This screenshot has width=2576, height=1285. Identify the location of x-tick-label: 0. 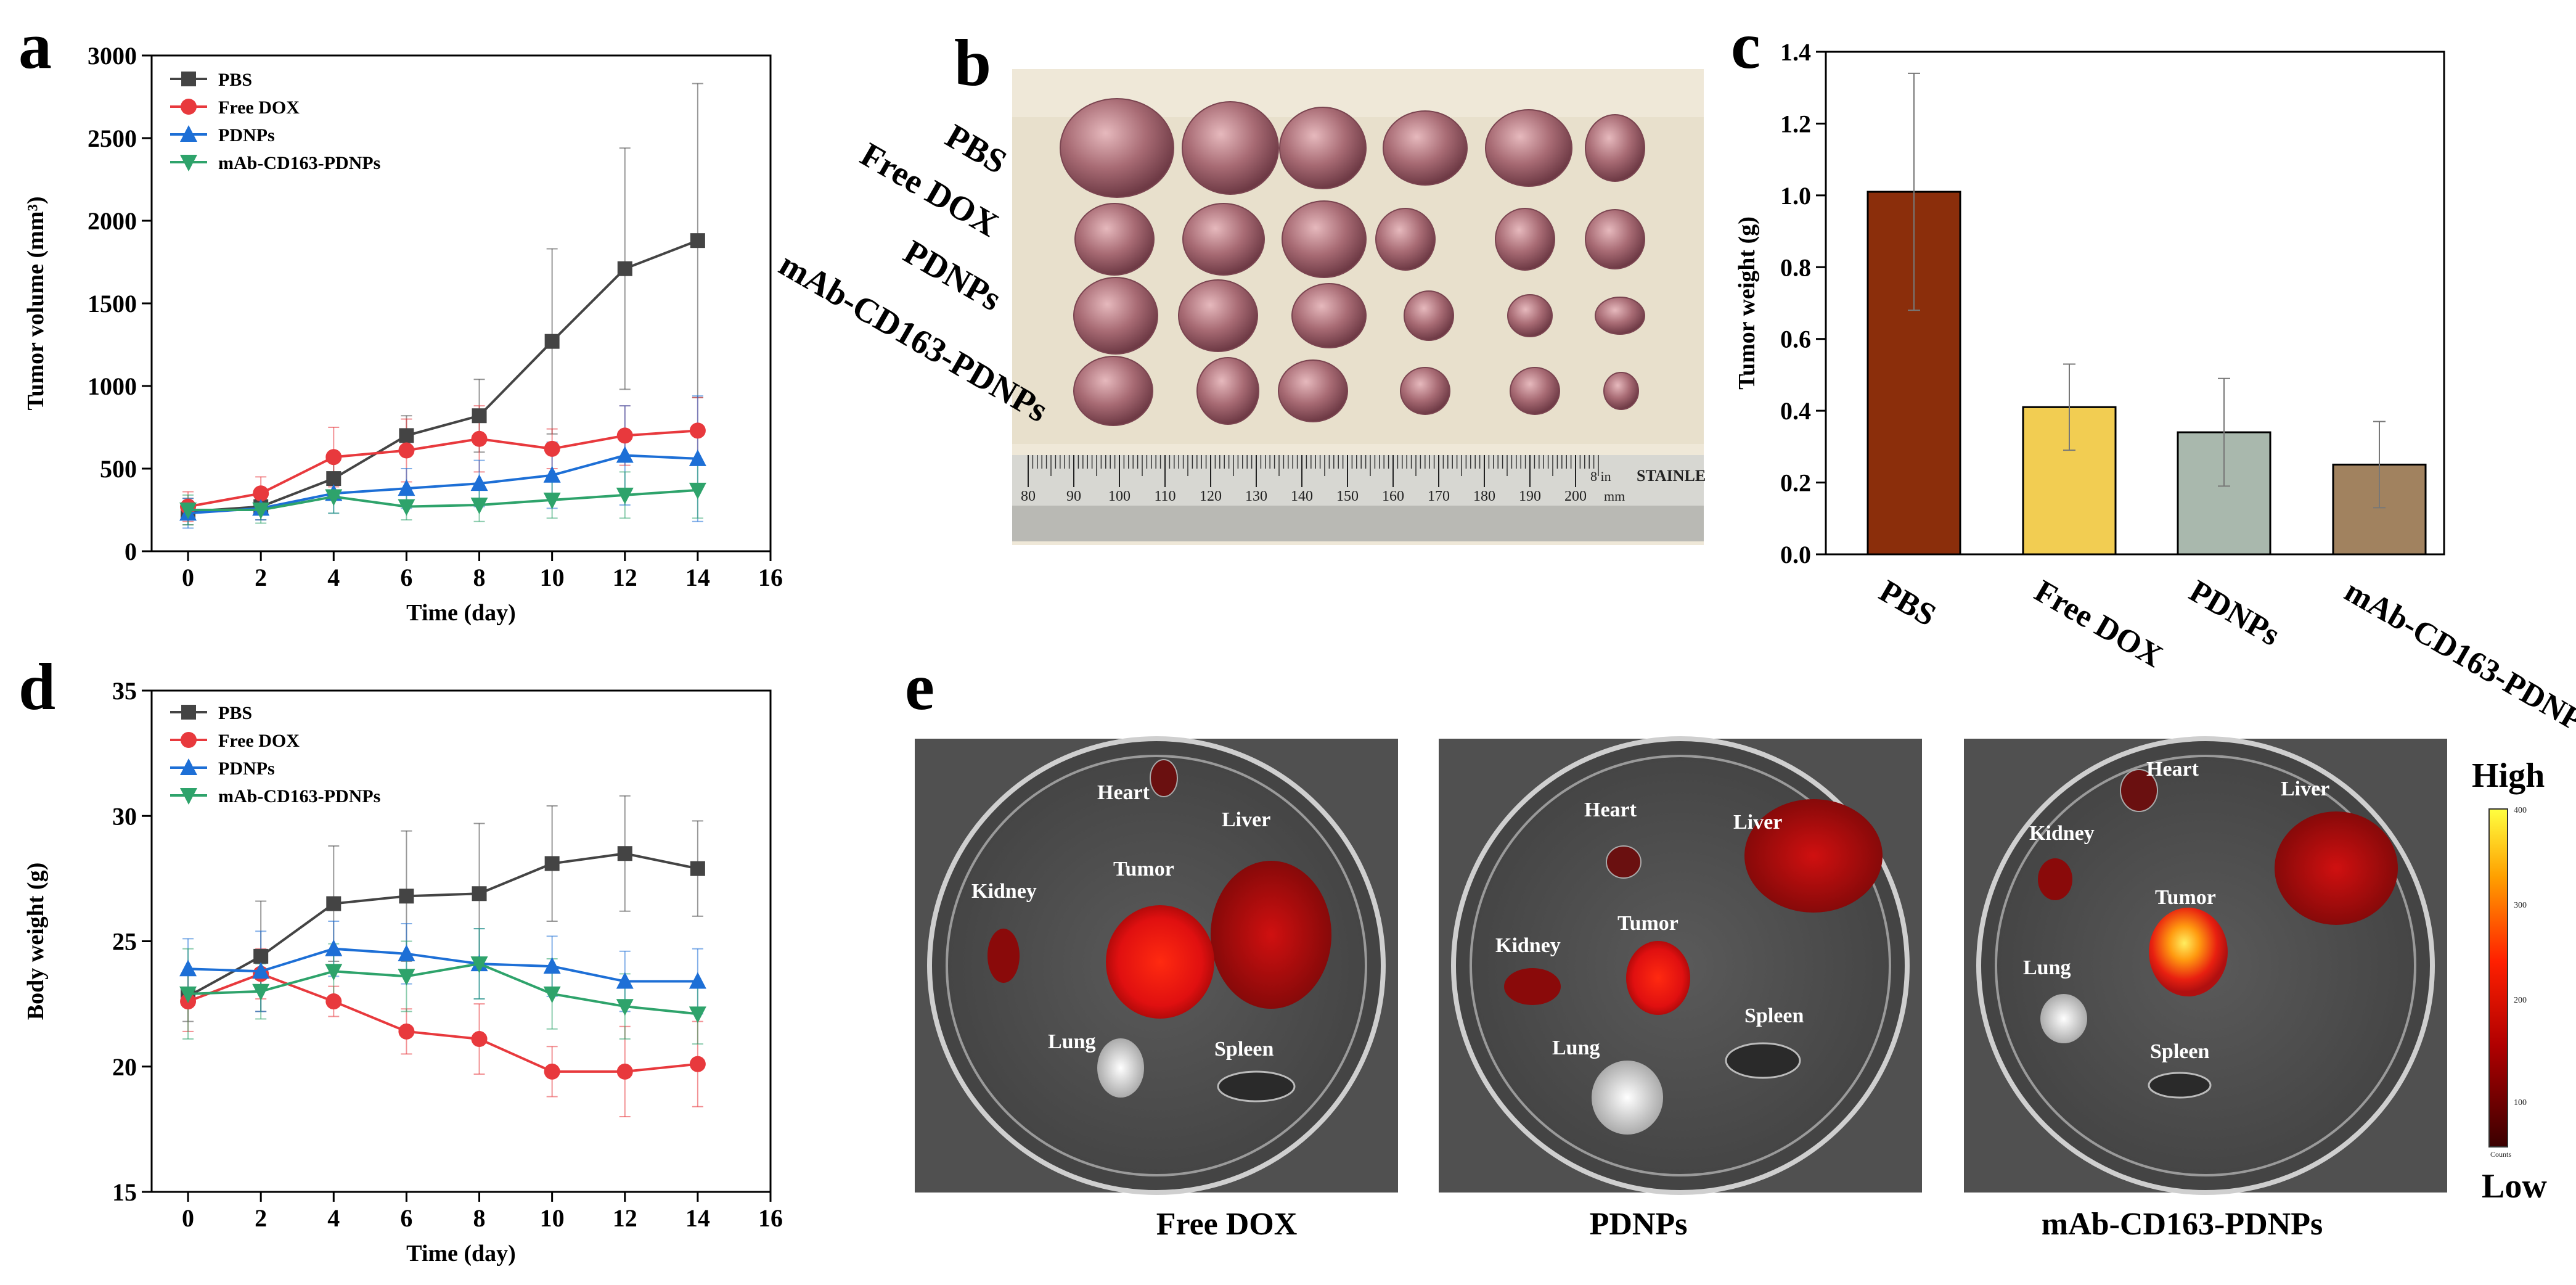
(188, 577).